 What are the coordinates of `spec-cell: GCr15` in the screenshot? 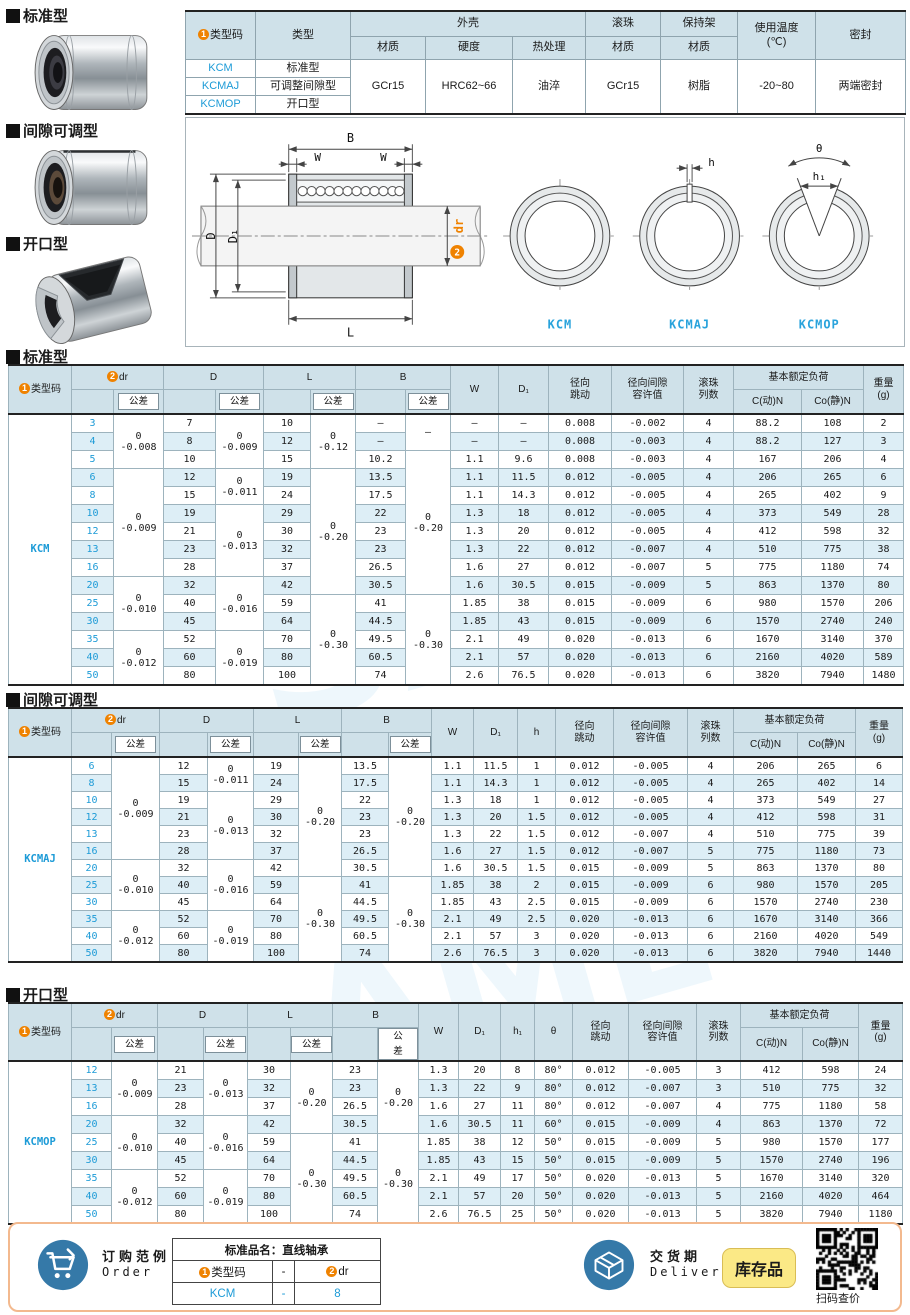 It's located at (388, 87).